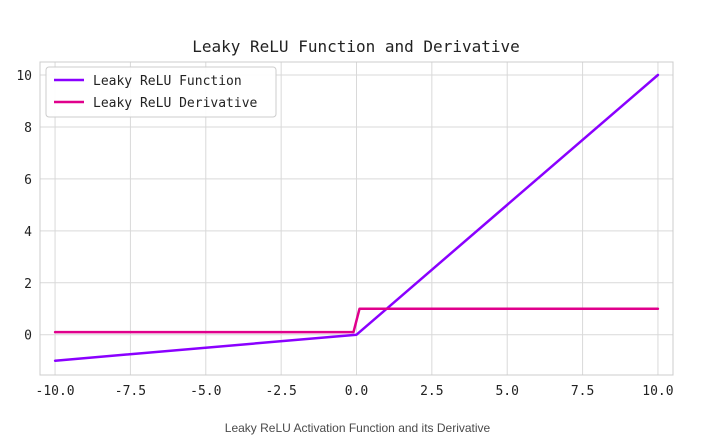  Describe the element at coordinates (356, 46) in the screenshot. I see `chart-title: Leaky ReLU Function and Derivative` at that location.